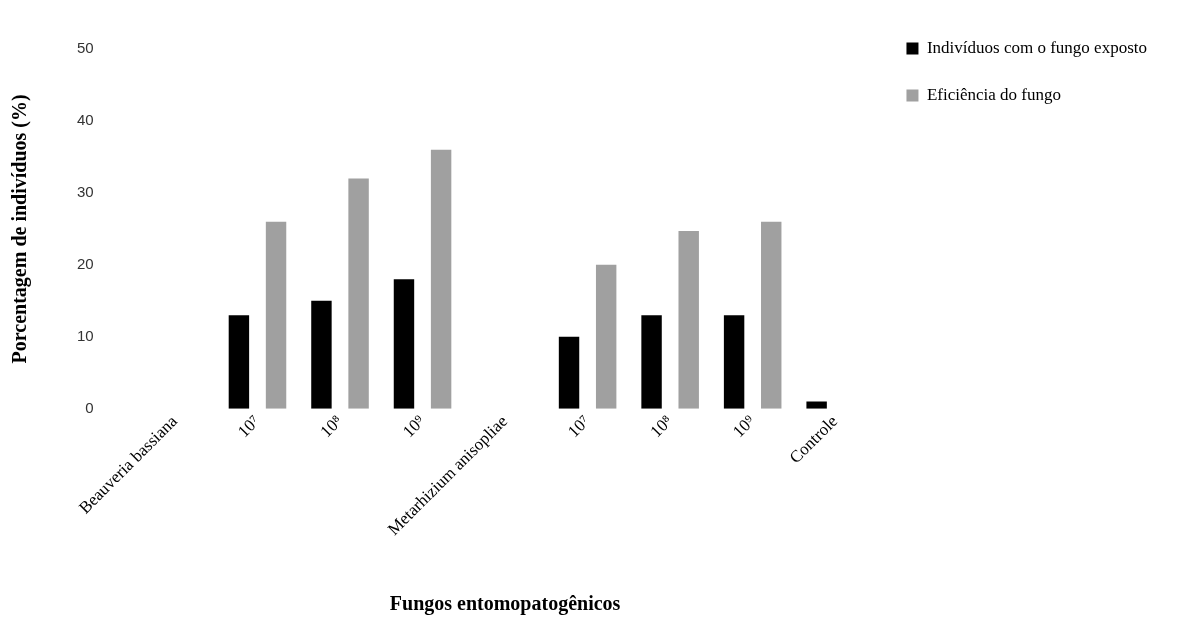 This screenshot has width=1177, height=631. What do you see at coordinates (85, 335) in the screenshot?
I see `y-tick-label: 10` at bounding box center [85, 335].